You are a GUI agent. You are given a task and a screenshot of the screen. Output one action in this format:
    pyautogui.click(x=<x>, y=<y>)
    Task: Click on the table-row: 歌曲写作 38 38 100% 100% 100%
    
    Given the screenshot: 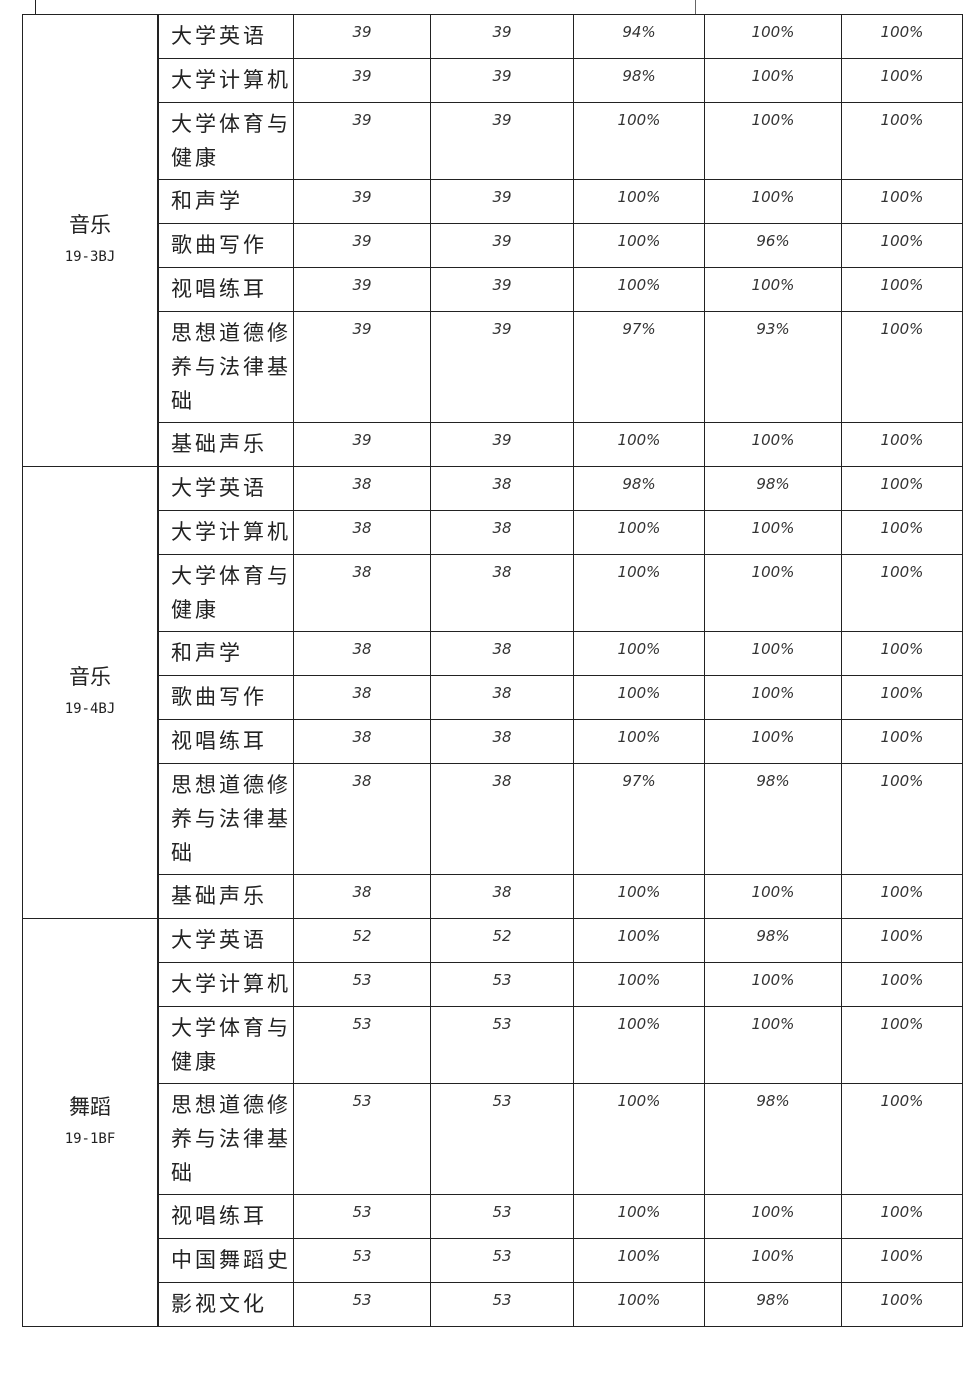 What is the action you would take?
    pyautogui.click(x=493, y=697)
    